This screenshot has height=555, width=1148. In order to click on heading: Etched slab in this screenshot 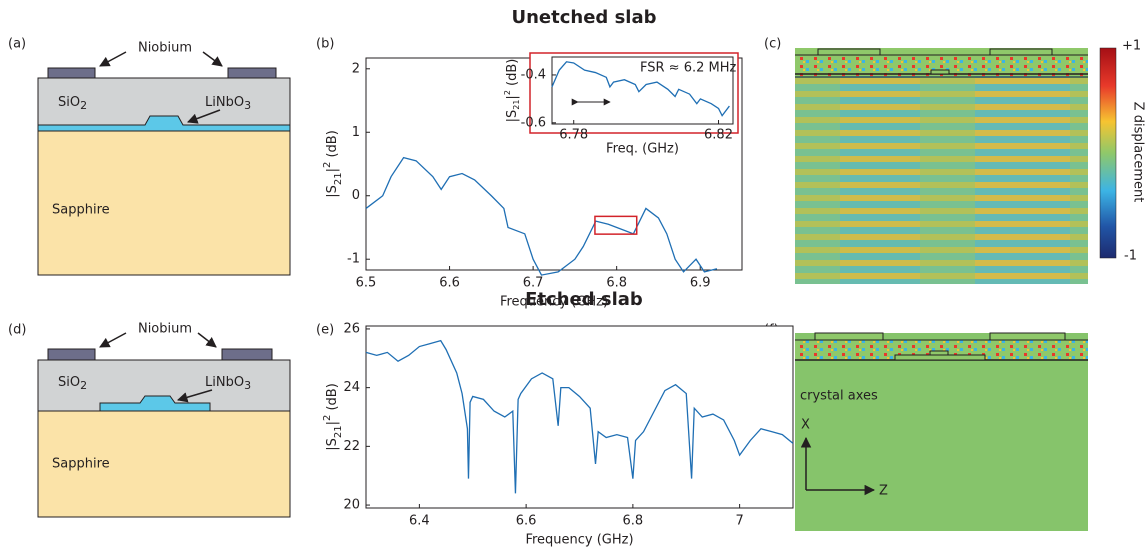, I will do `click(584, 299)`.